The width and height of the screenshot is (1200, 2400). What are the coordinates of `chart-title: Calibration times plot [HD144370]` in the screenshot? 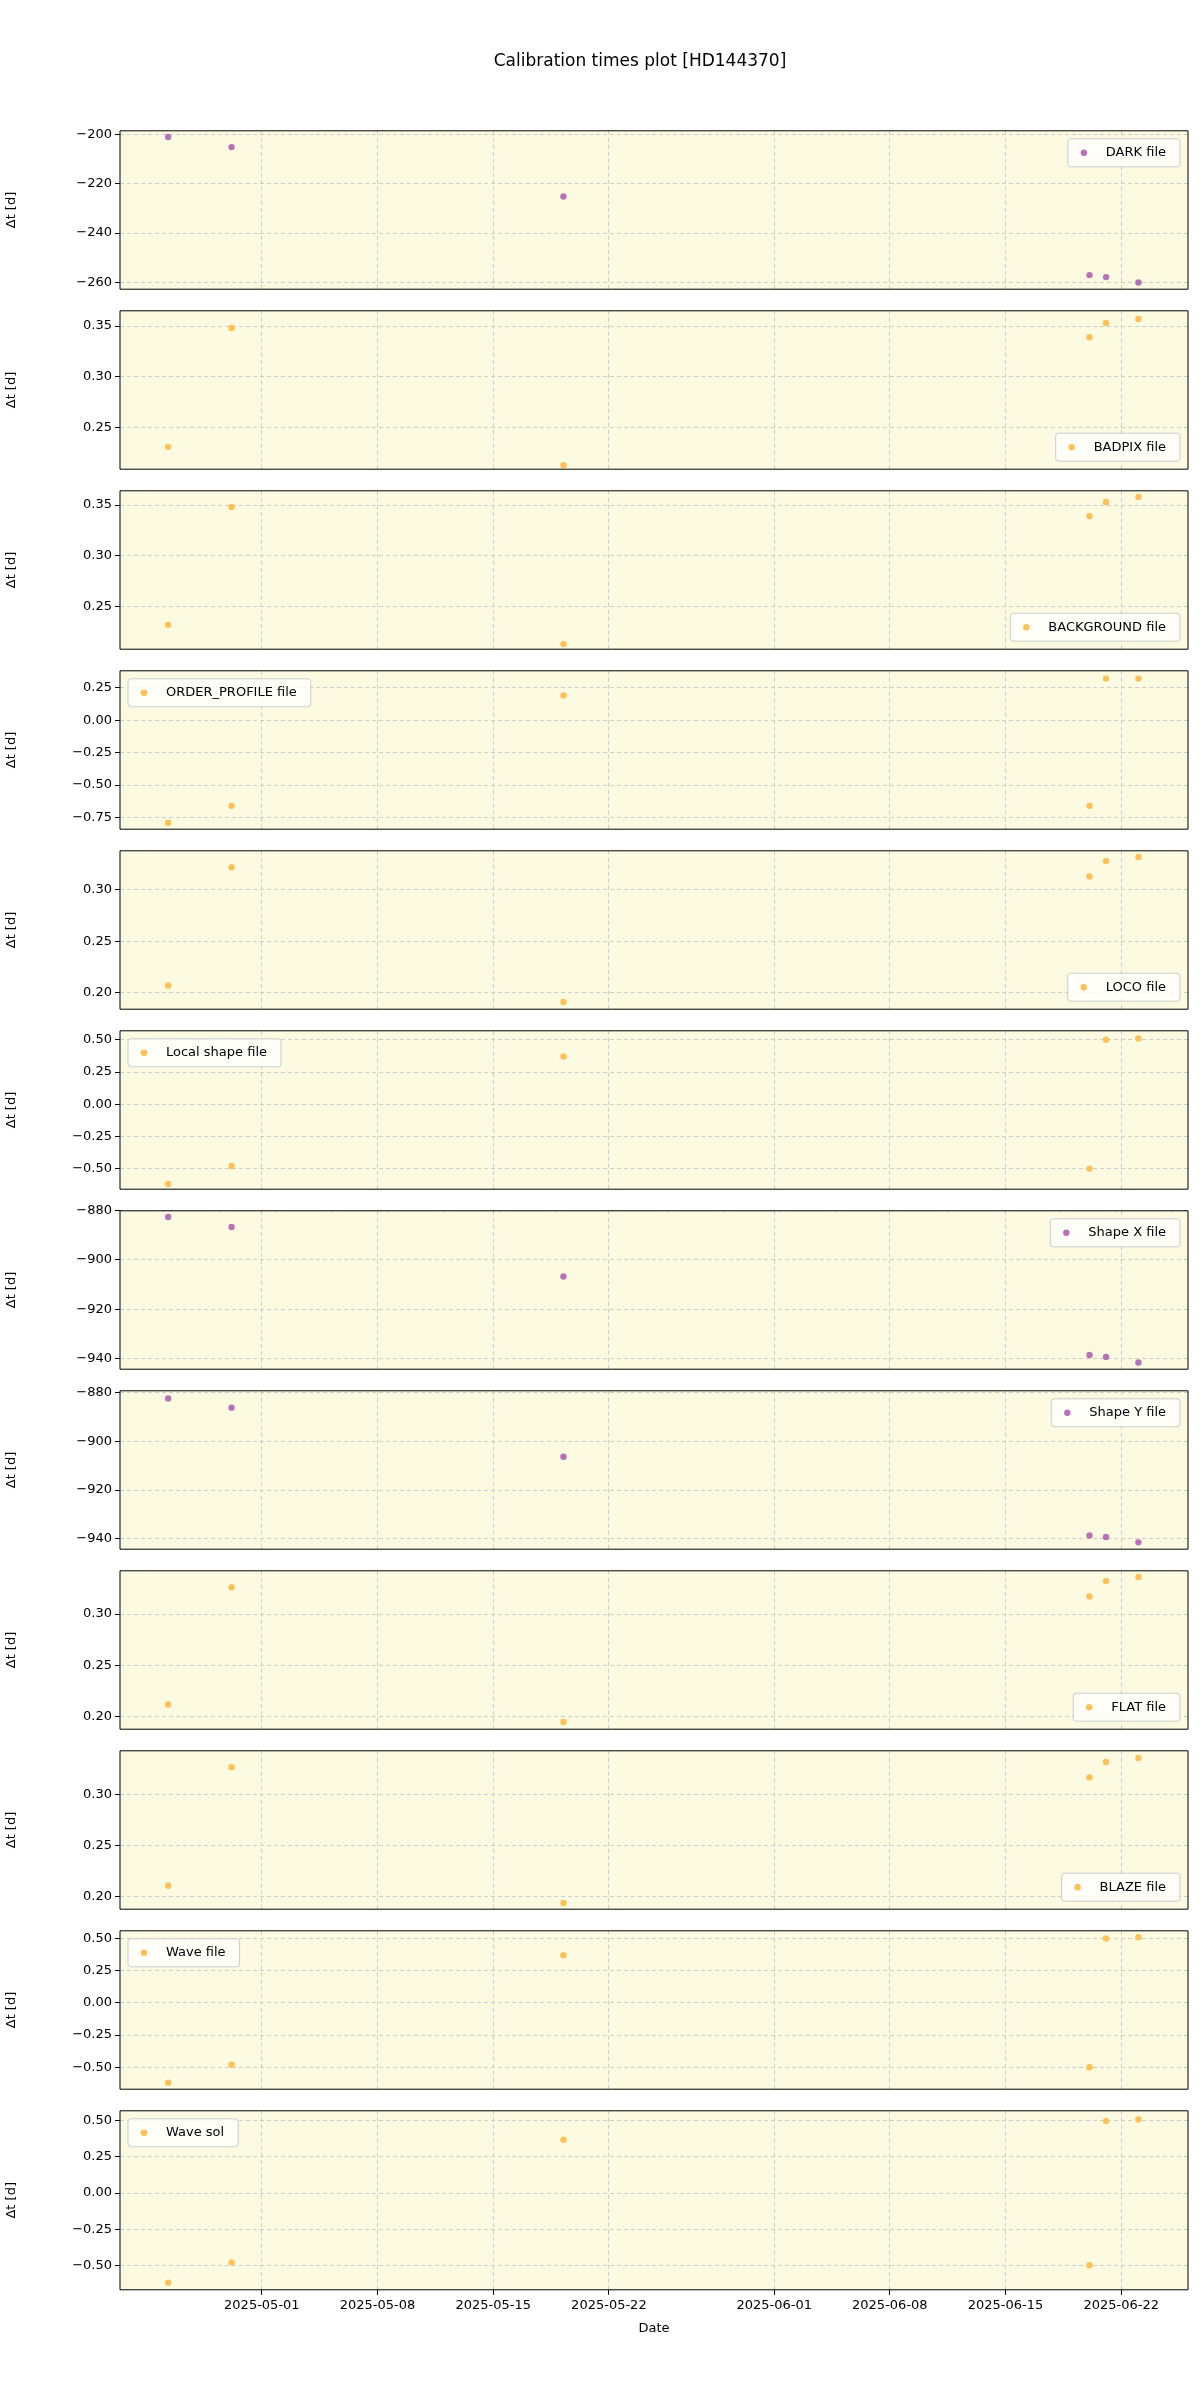 It's located at (640, 60).